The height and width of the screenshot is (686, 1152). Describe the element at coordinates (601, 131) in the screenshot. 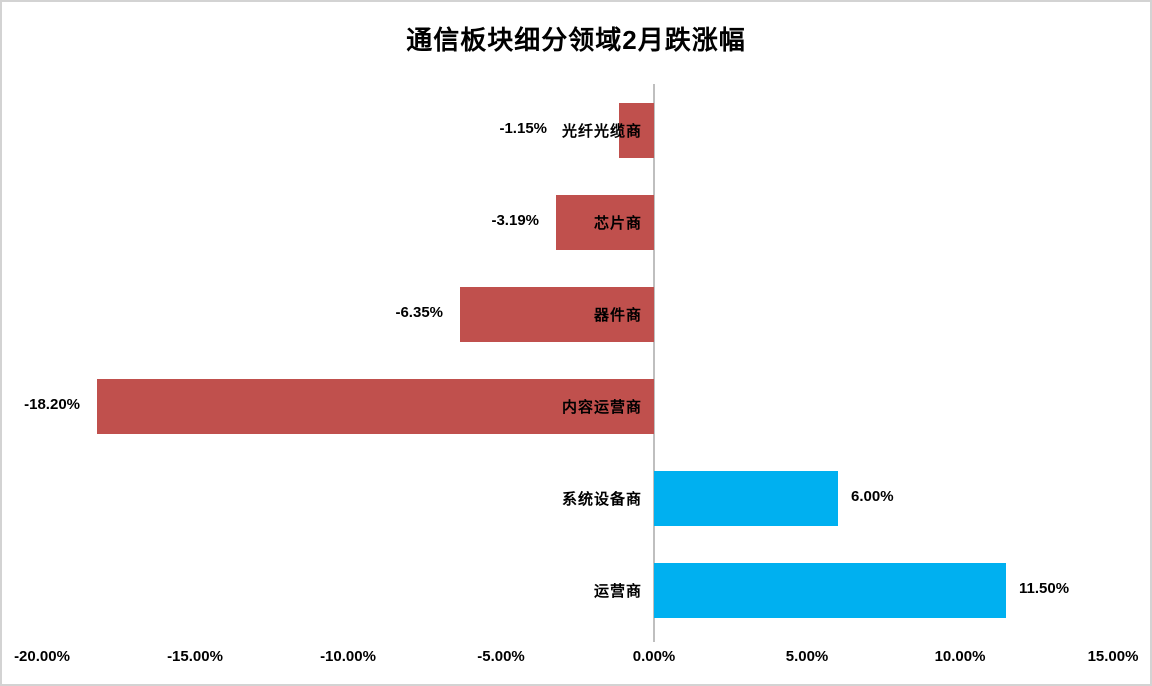

I see `category-label: 光纤光缆商` at that location.